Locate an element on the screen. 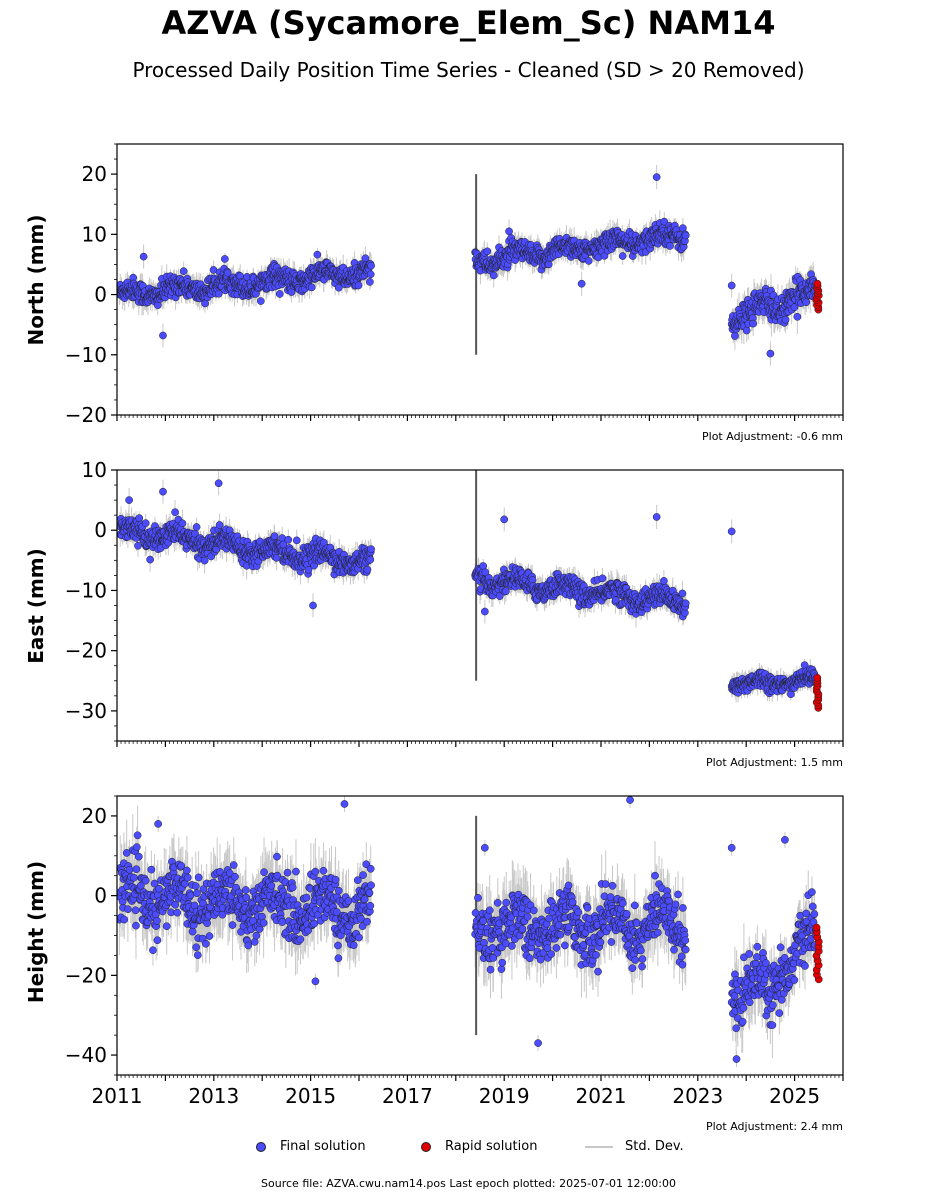 The image size is (937, 1200). y-tick-label: 10 is located at coordinates (94, 234).